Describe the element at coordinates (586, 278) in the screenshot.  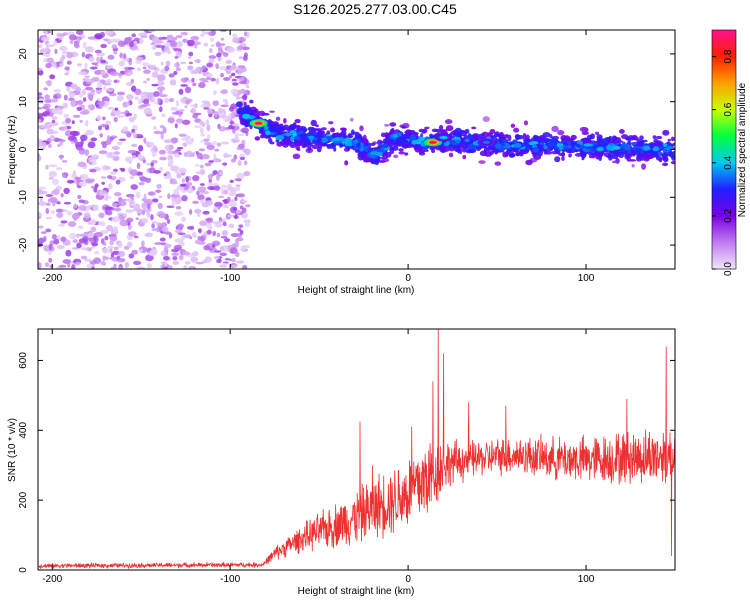
I see `x-tick-label: 100` at that location.